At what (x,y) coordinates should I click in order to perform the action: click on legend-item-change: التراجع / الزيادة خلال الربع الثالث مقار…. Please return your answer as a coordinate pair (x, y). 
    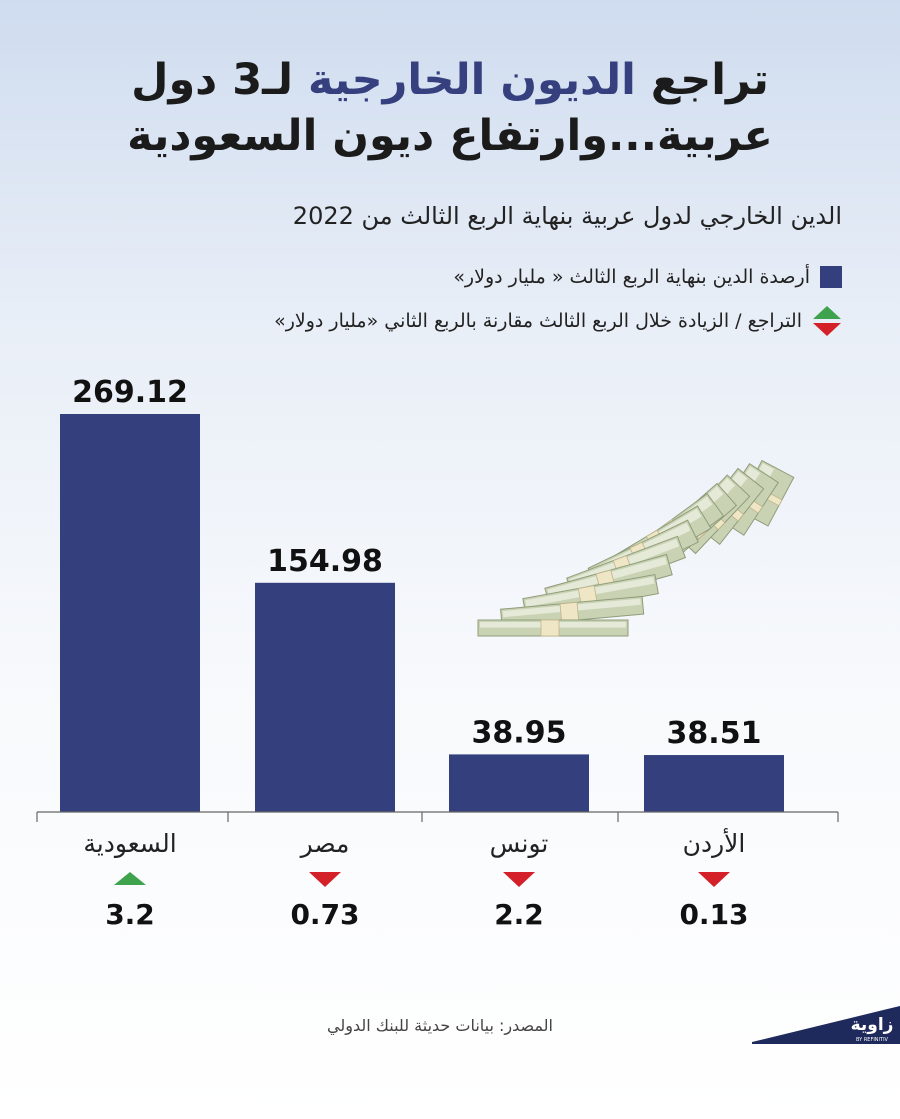
    Looking at the image, I should click on (452, 321).